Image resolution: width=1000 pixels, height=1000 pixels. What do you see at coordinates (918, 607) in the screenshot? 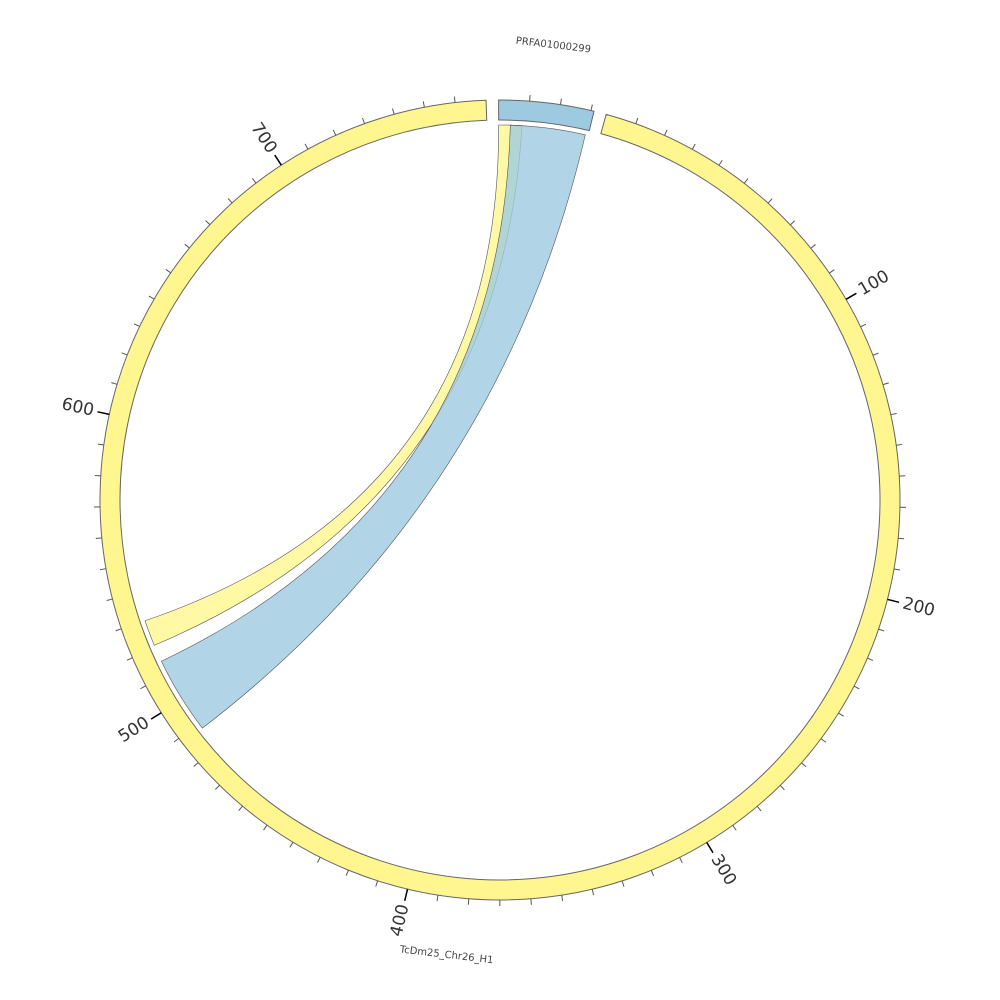
I see `tick-label: 200` at bounding box center [918, 607].